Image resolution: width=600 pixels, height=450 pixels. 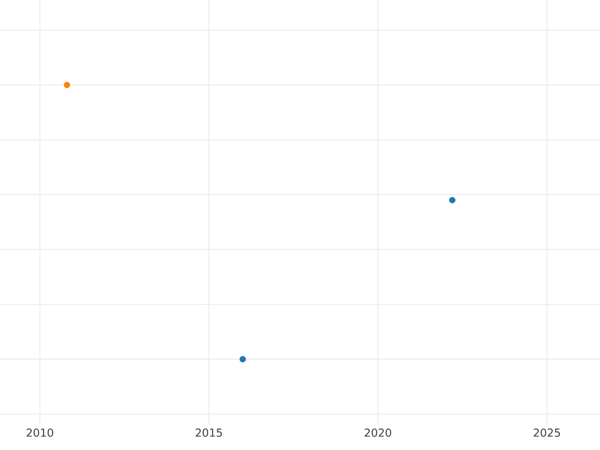 What do you see at coordinates (209, 432) in the screenshot?
I see `x-tick-label: 2015` at bounding box center [209, 432].